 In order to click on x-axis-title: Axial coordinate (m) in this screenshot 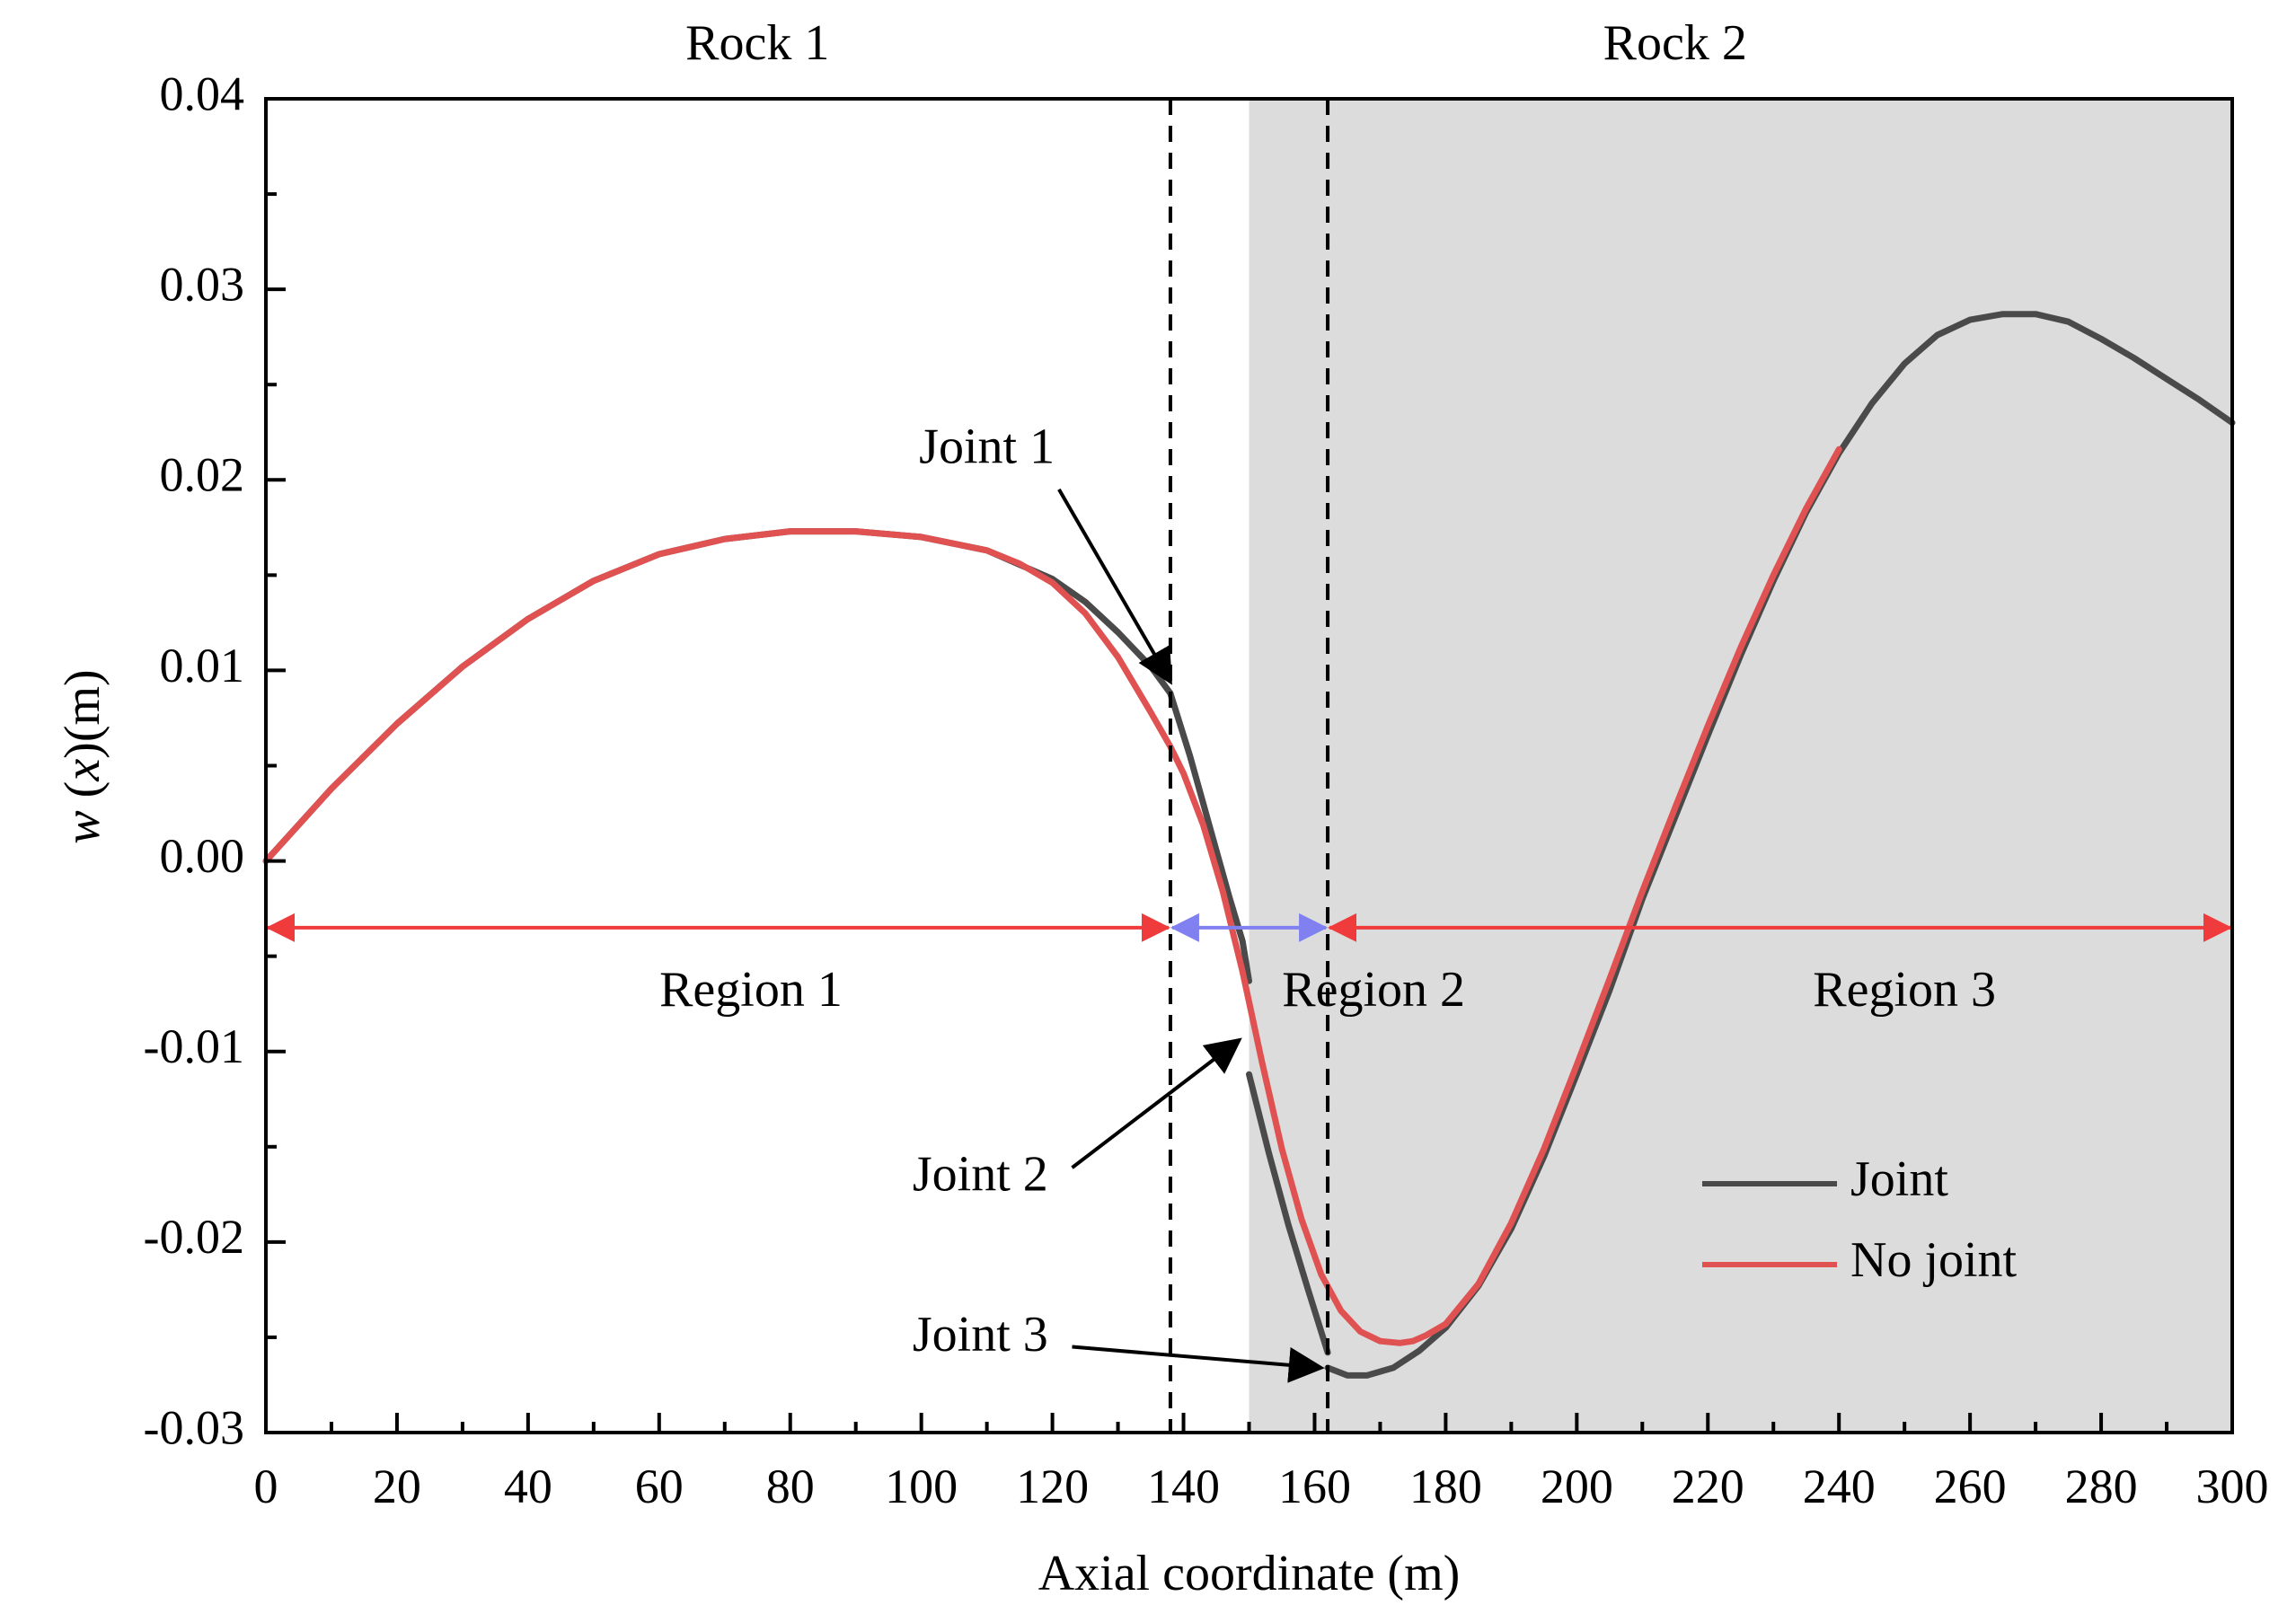, I will do `click(1249, 1573)`.